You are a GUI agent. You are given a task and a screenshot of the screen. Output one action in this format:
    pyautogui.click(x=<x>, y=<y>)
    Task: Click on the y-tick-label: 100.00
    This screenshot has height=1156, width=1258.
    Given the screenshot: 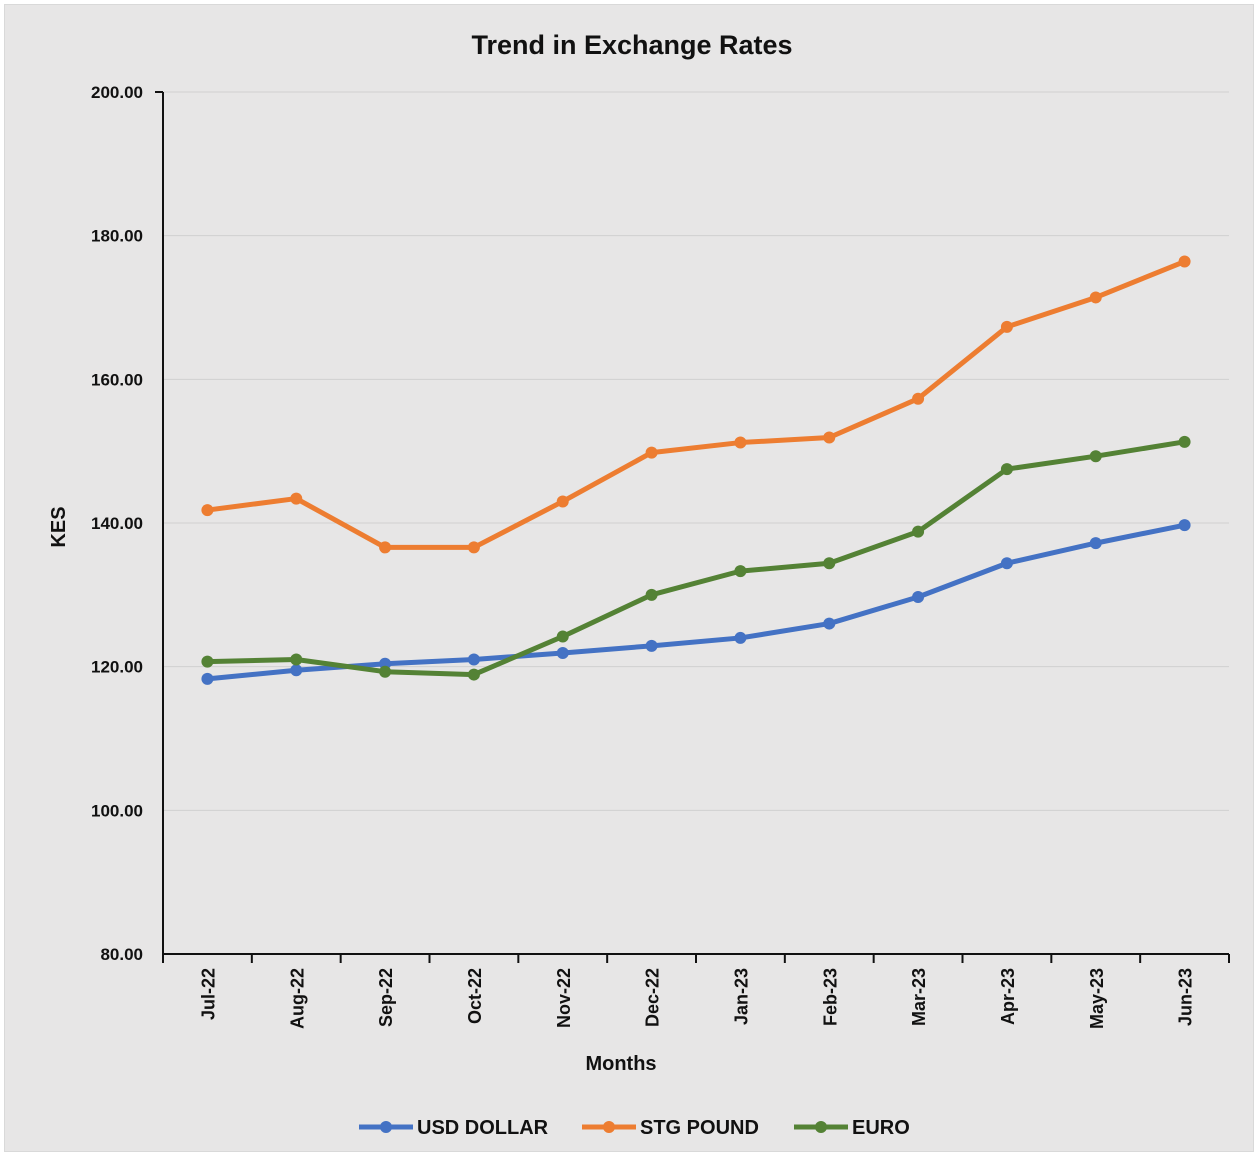 What is the action you would take?
    pyautogui.click(x=117, y=810)
    